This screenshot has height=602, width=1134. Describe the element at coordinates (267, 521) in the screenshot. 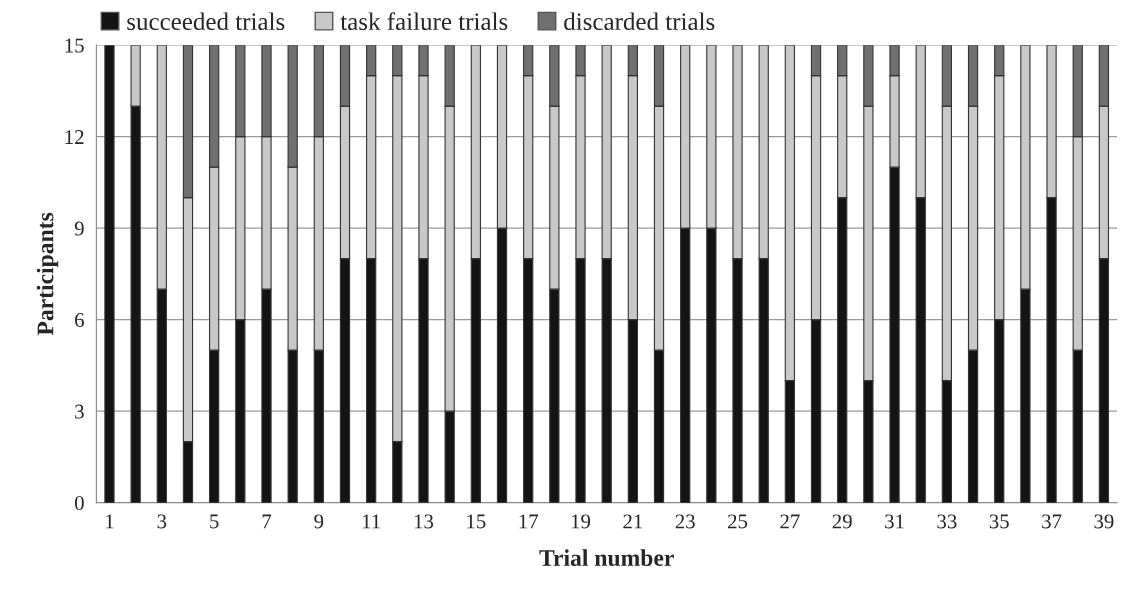

I see `x-tick-label: 7` at that location.